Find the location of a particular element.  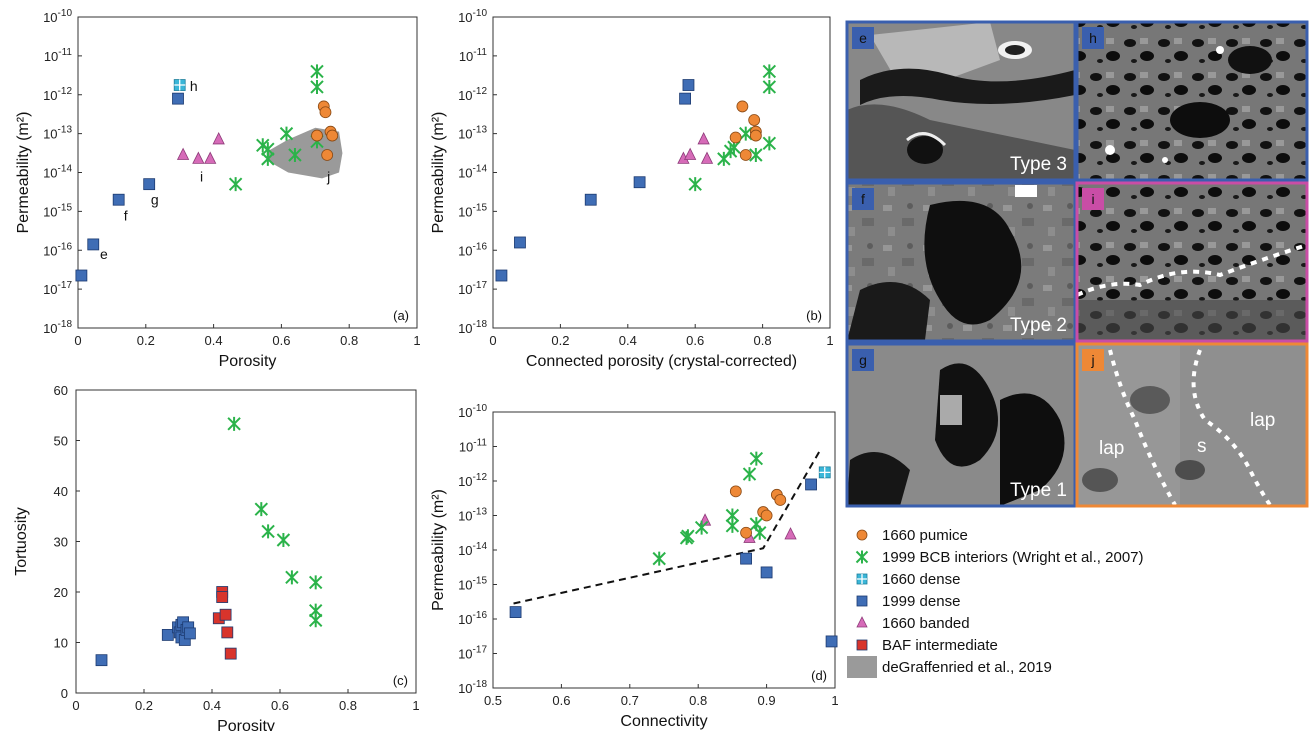

x-tick-label: 0.2 is located at coordinates (560, 340).